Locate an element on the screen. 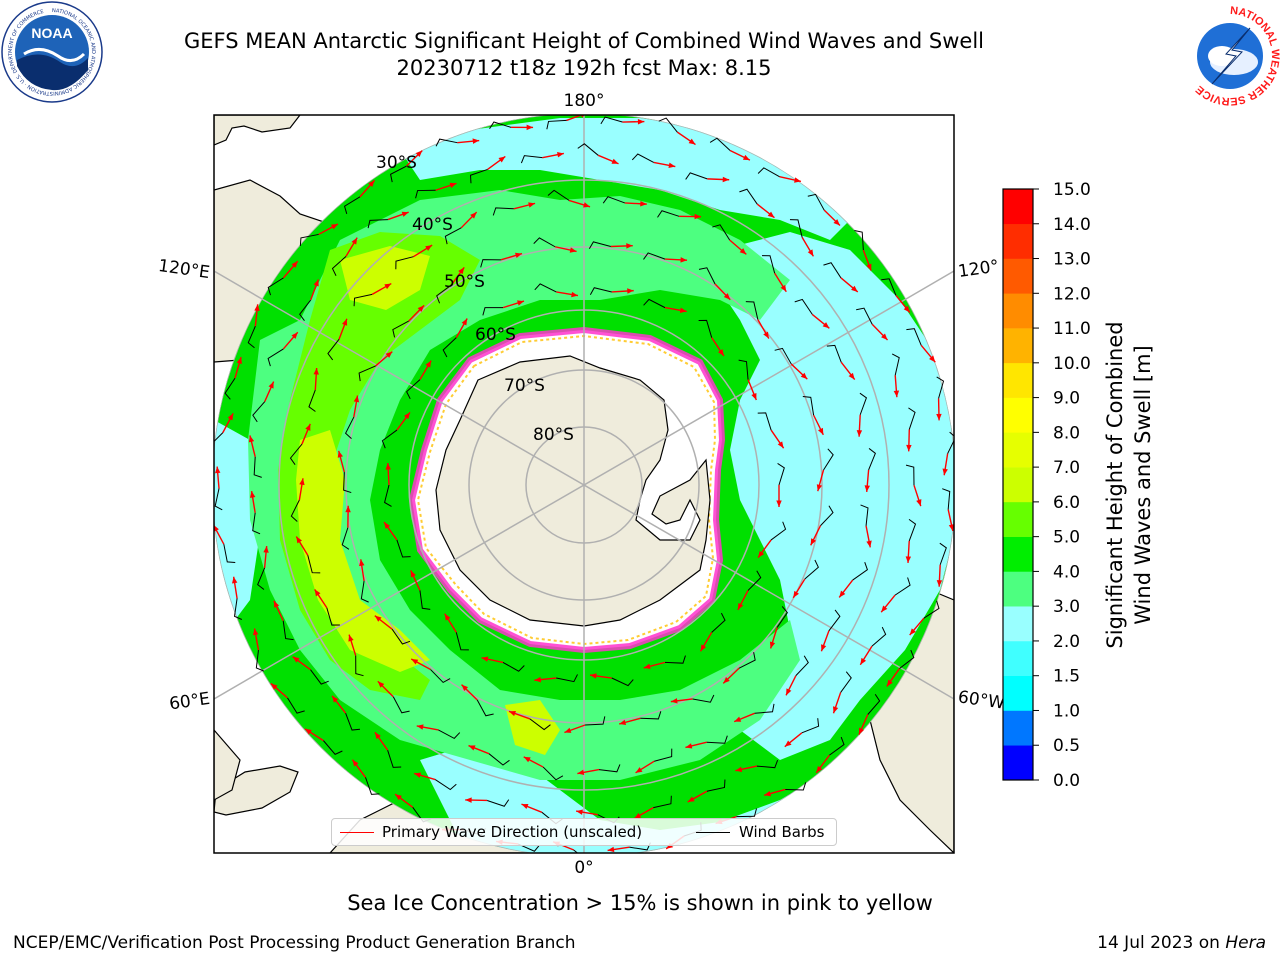 The image size is (1280, 960). footer-host: Hera is located at coordinates (1245, 943).